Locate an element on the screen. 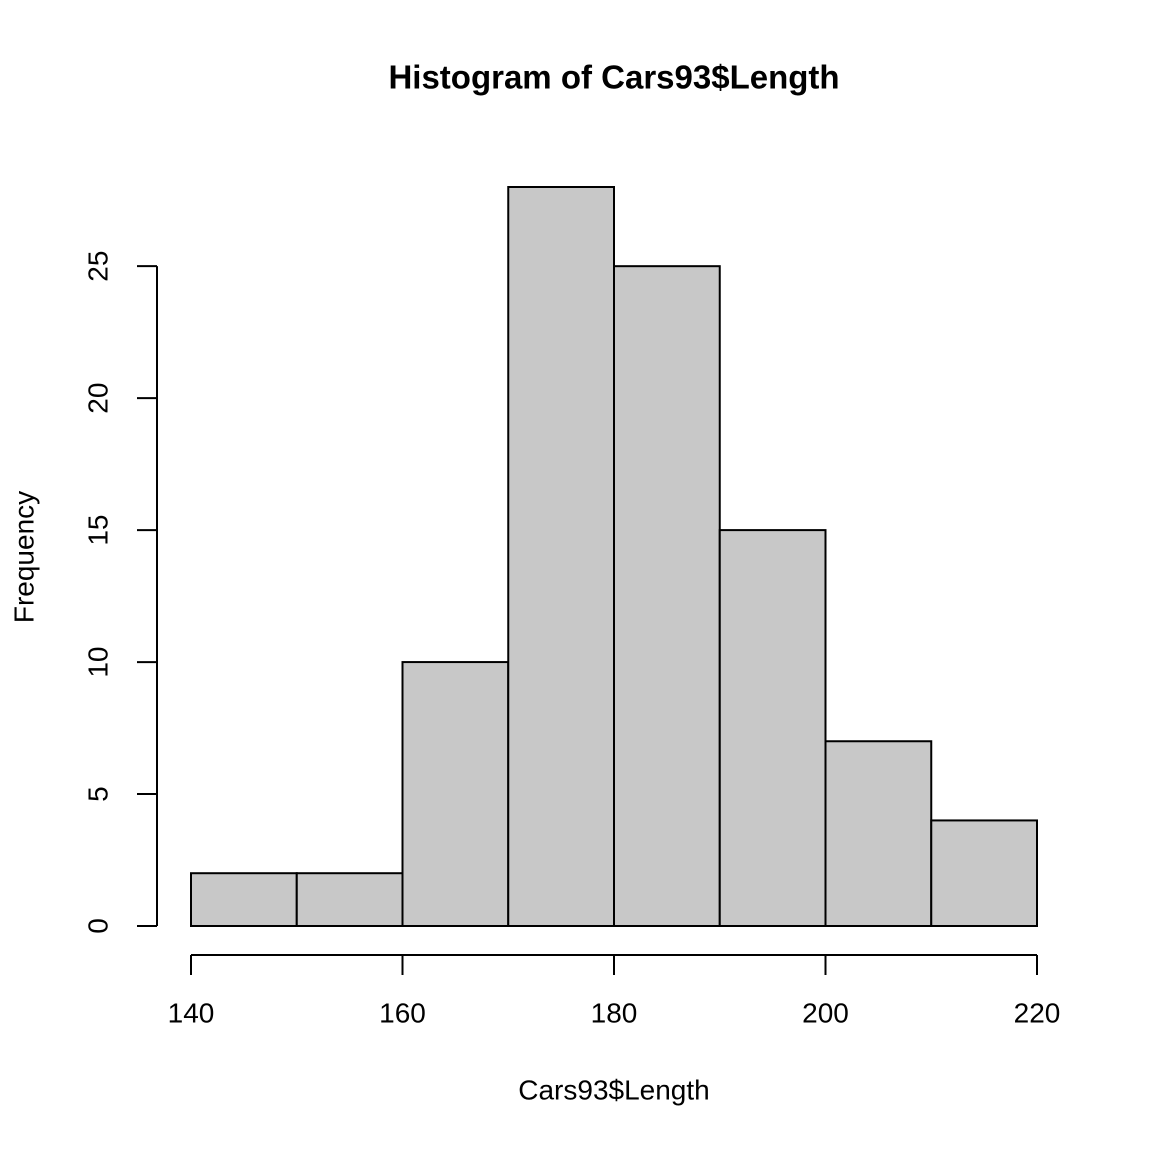 The width and height of the screenshot is (1152, 1152). x-axis-label: Cars93$Length is located at coordinates (613, 1089).